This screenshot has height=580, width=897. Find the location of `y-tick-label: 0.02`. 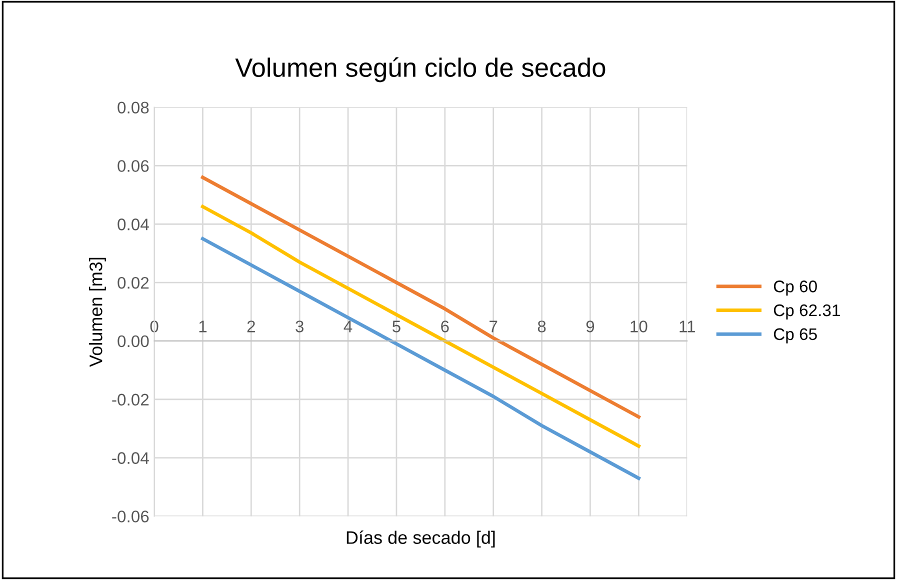

y-tick-label: 0.02 is located at coordinates (133, 282).